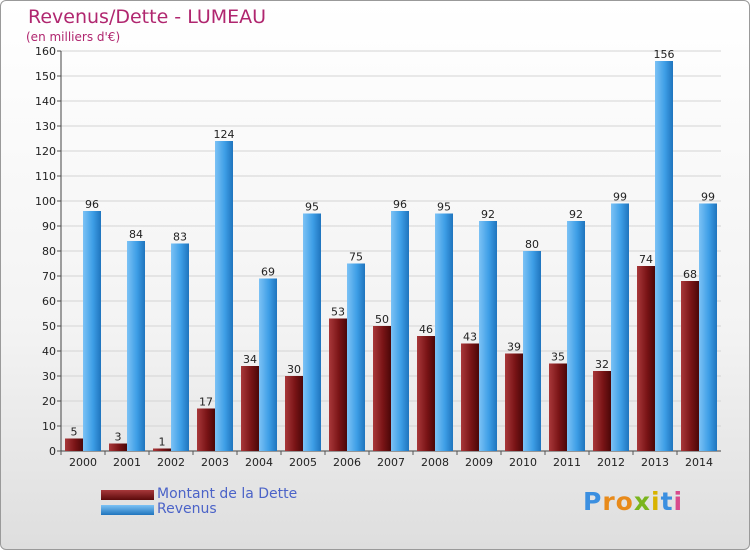  Describe the element at coordinates (470, 337) in the screenshot. I see `data-label-dette: 43` at that location.